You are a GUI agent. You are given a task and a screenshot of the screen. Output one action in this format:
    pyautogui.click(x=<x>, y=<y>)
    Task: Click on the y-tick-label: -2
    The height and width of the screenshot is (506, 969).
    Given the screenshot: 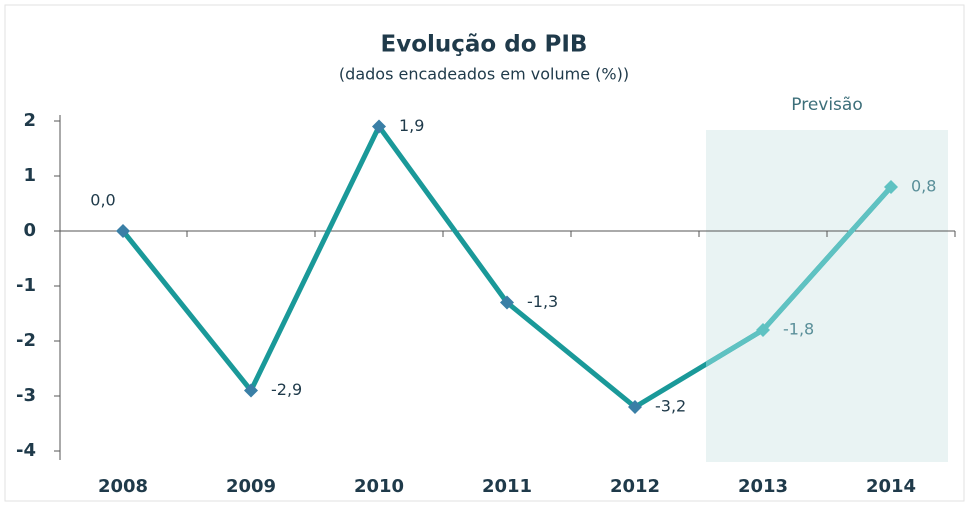 What is the action you would take?
    pyautogui.click(x=26, y=340)
    